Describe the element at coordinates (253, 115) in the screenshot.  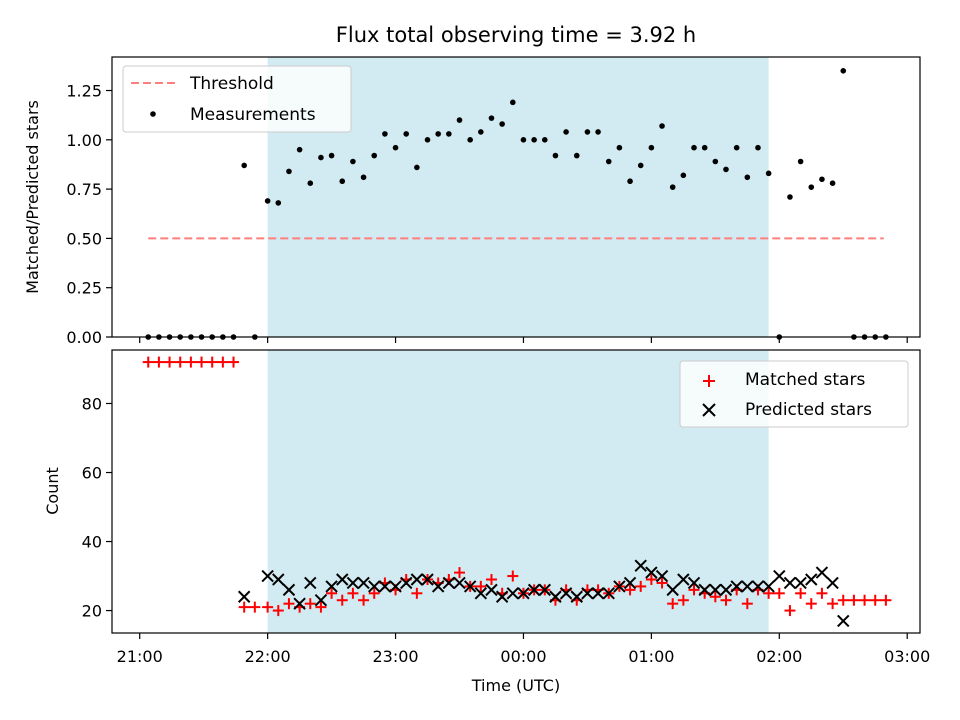
I see `measurements-legend-label: Measurements` at that location.